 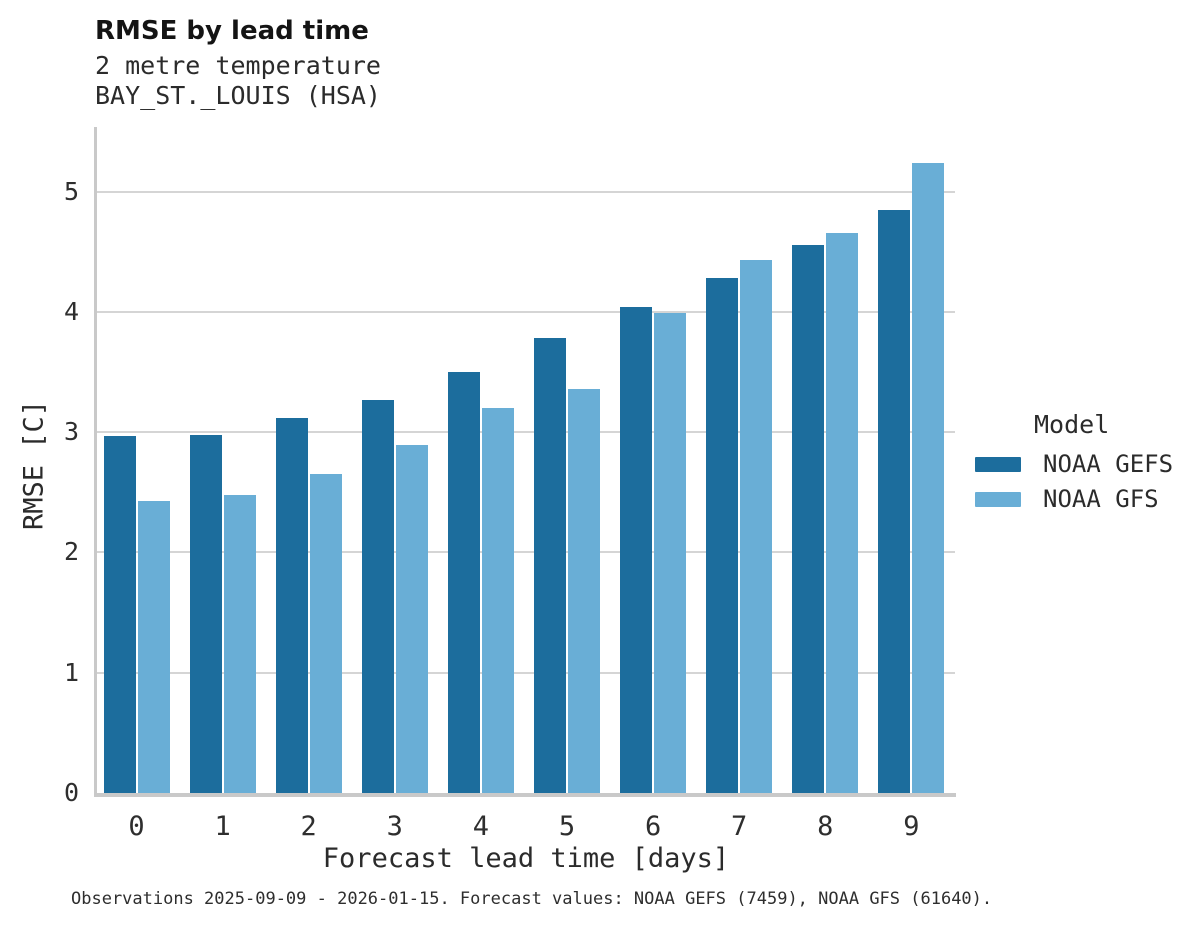 What do you see at coordinates (222, 826) in the screenshot?
I see `x-tick-label-1: 1` at bounding box center [222, 826].